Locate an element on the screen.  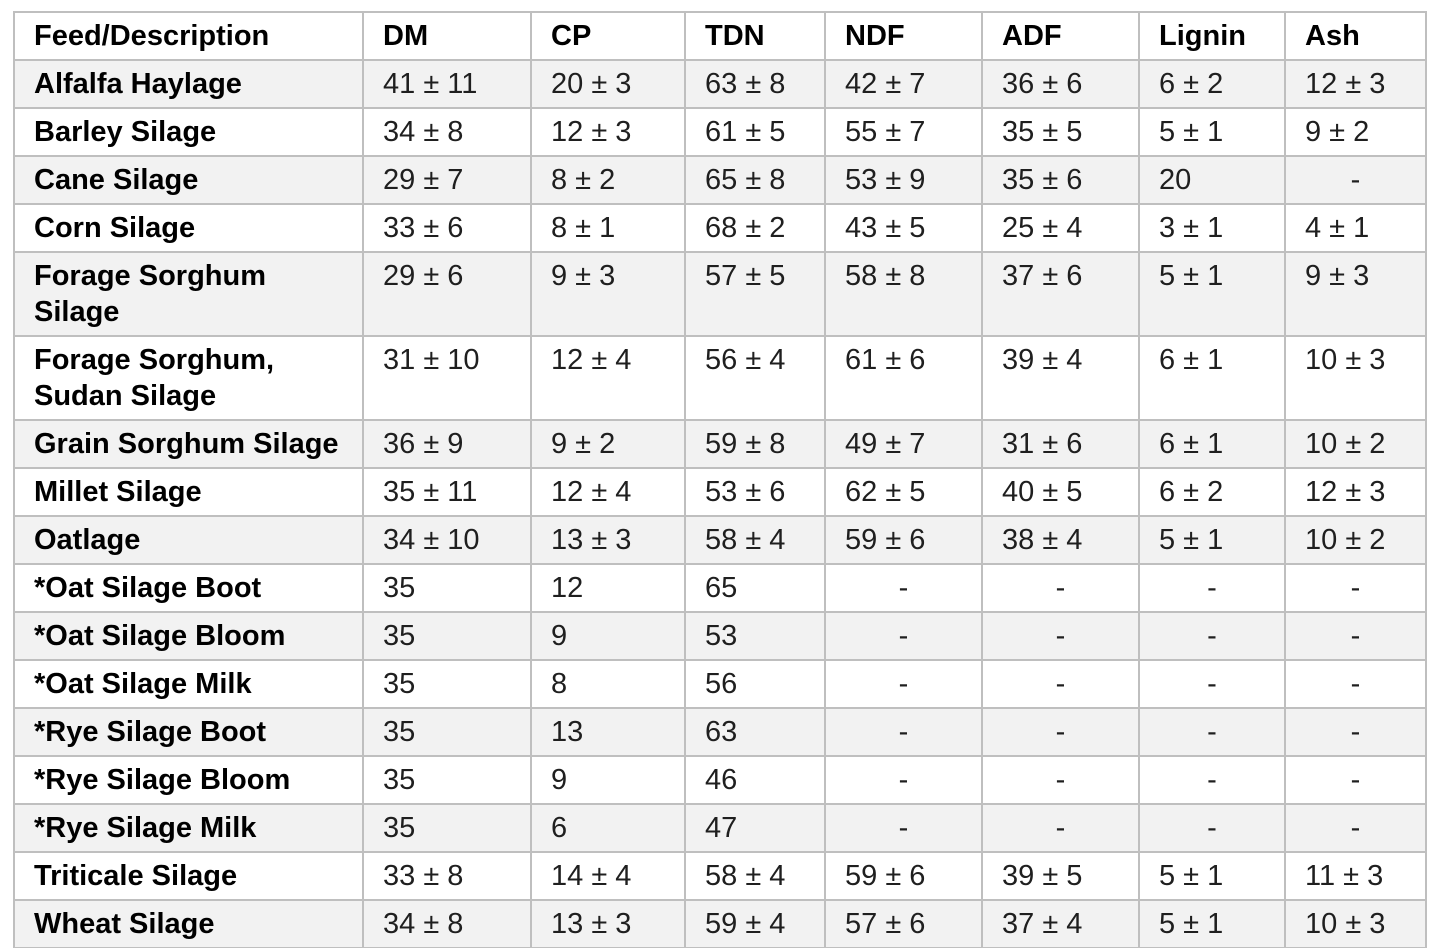
cell-lignin: 3 ± 1 is located at coordinates (1212, 228).